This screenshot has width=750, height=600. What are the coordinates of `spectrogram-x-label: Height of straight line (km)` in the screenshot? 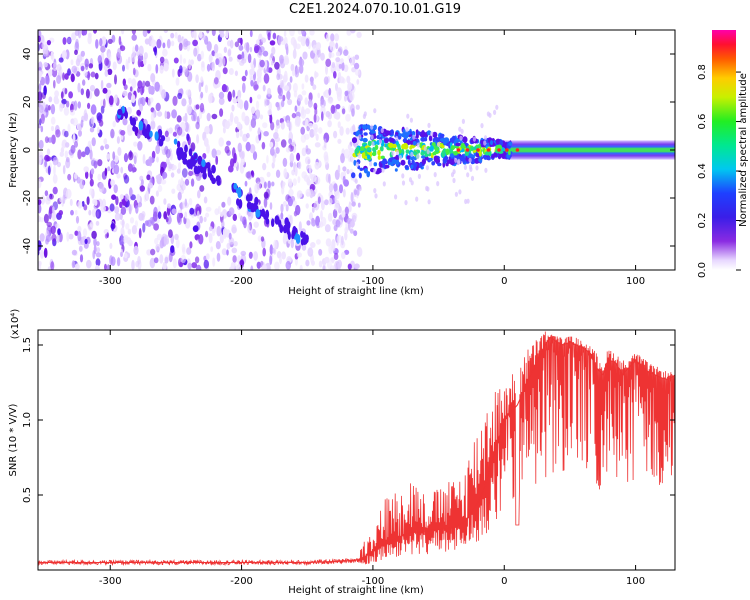 It's located at (356, 291).